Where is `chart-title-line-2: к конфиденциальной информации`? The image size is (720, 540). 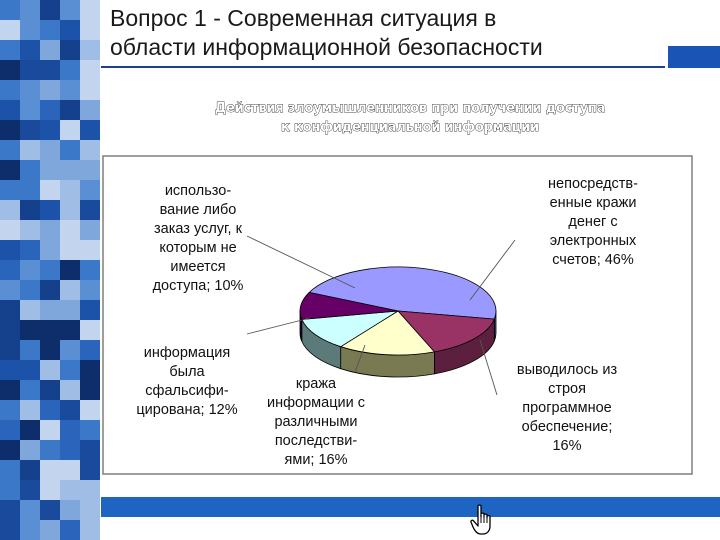
chart-title-line-2: к конфиденциальной информации is located at coordinates (410, 127).